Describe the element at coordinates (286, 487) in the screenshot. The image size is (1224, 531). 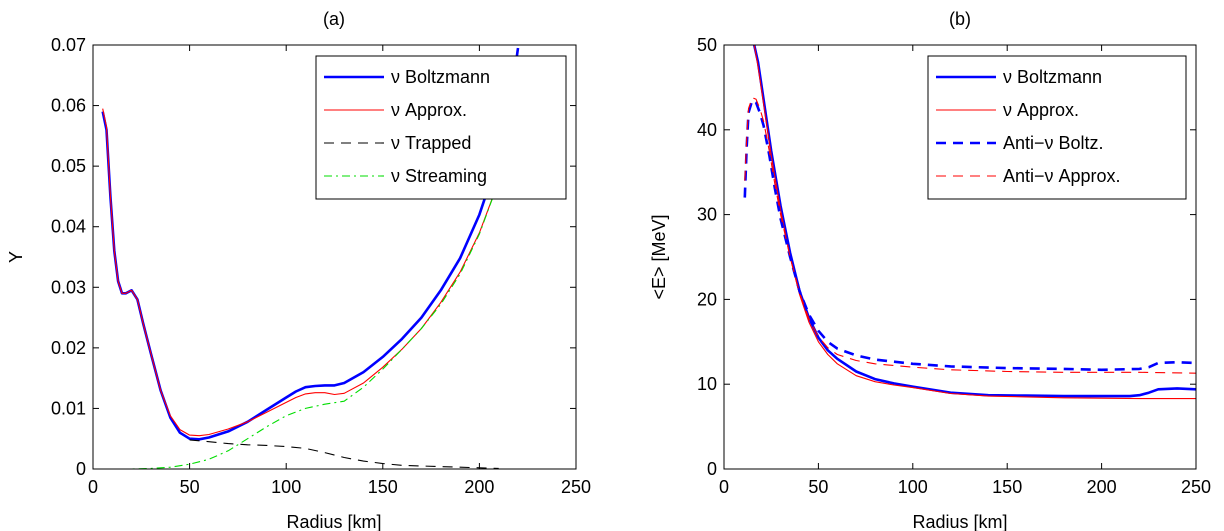
I see `x-tick-label-a: 100` at that location.